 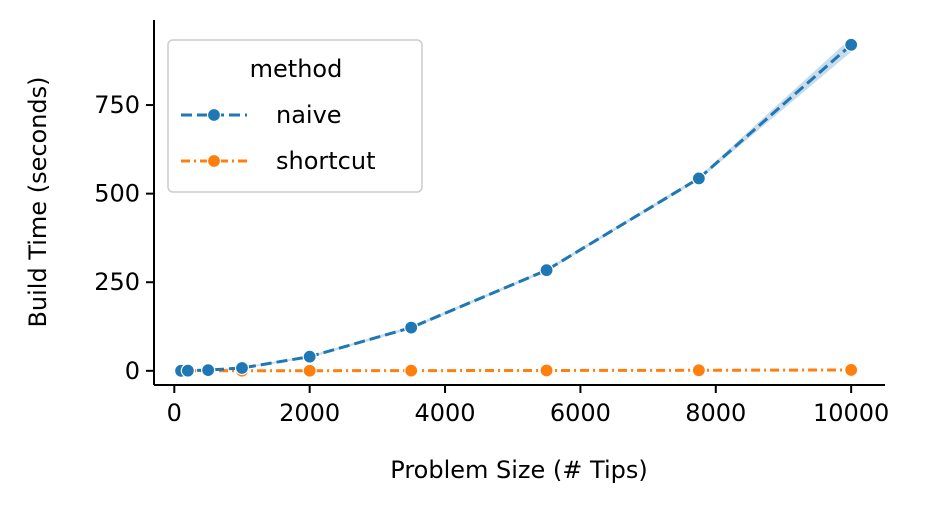 I want to click on y-tick-label: 0, so click(x=132, y=371).